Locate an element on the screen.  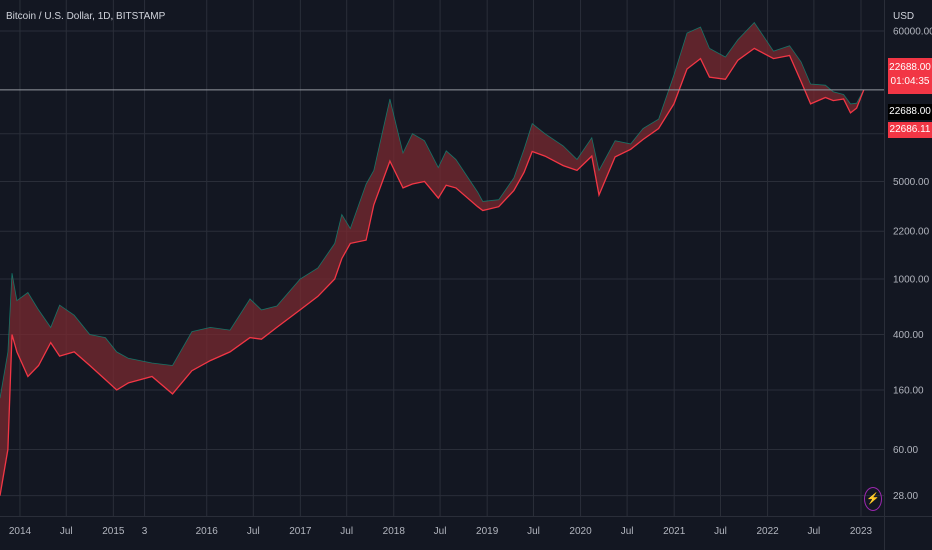
time-tick-label: 2021 is located at coordinates (674, 531).